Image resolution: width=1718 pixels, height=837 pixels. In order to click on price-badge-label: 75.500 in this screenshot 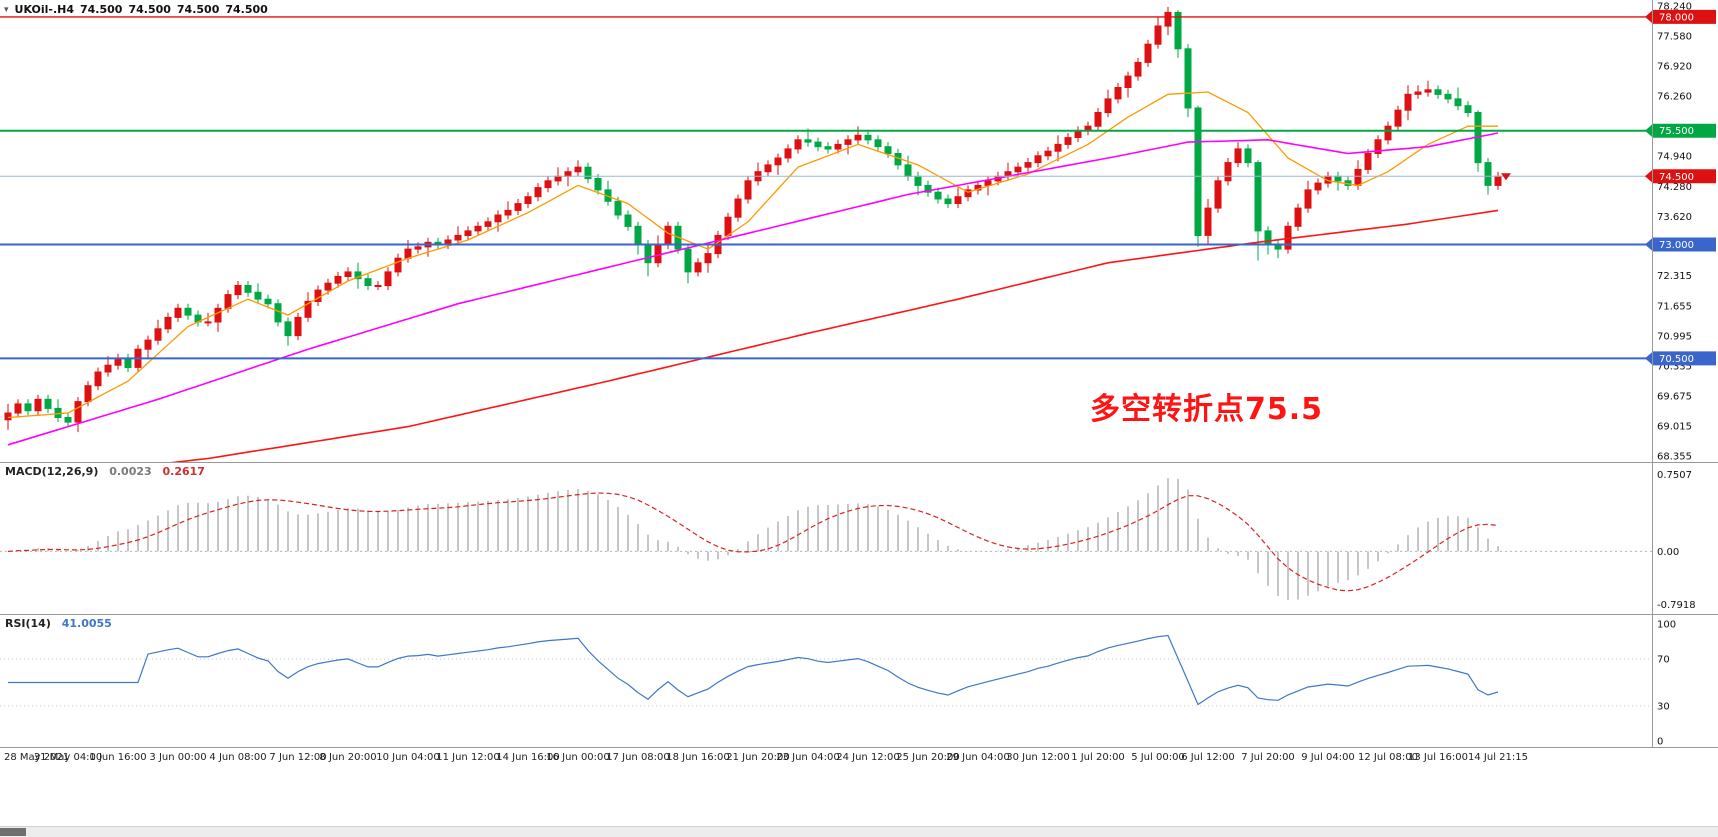, I will do `click(1676, 131)`.